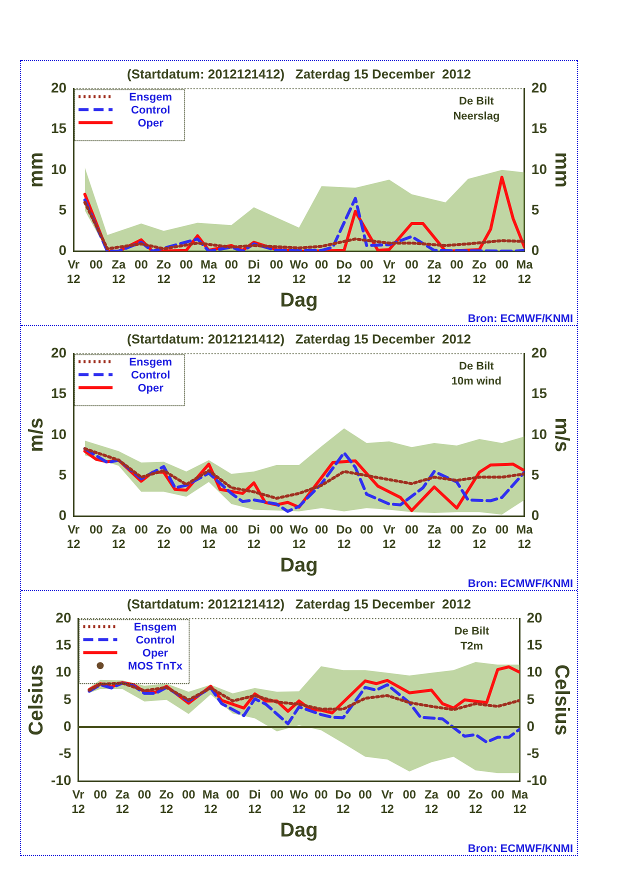 This screenshot has width=640, height=880. I want to click on y2-axis-title: Celsius, so click(561, 700).